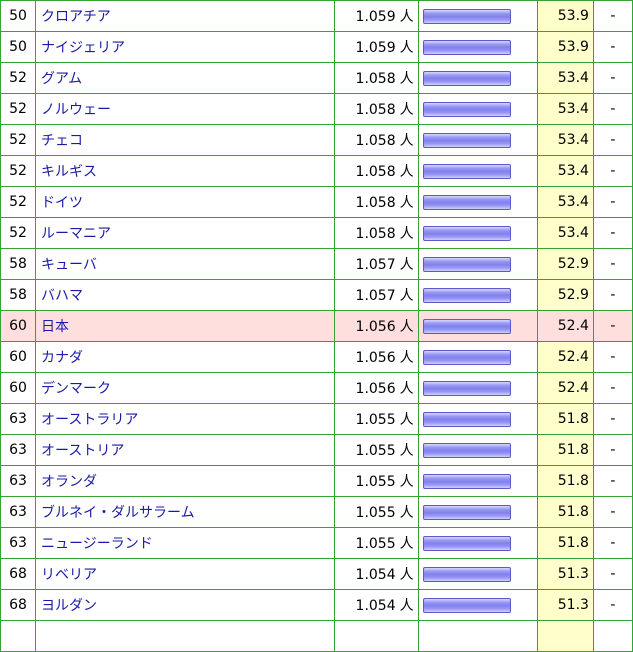  Describe the element at coordinates (375, 265) in the screenshot. I see `value-number: 1.057` at that location.